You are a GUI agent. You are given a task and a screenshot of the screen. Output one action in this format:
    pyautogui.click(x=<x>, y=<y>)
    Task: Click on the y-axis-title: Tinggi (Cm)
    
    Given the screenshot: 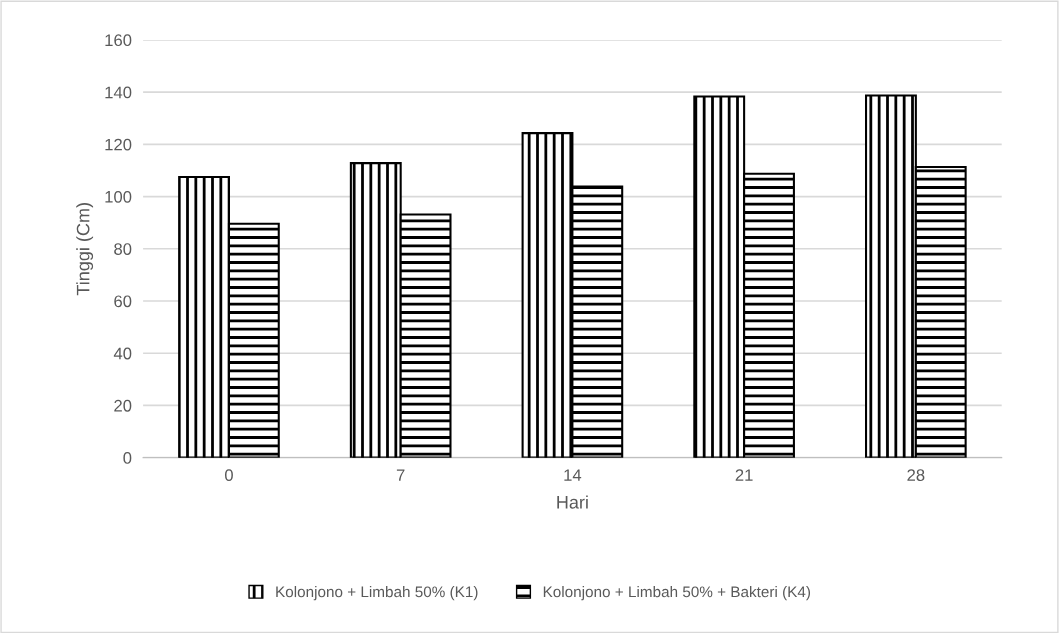 What is the action you would take?
    pyautogui.click(x=85, y=249)
    